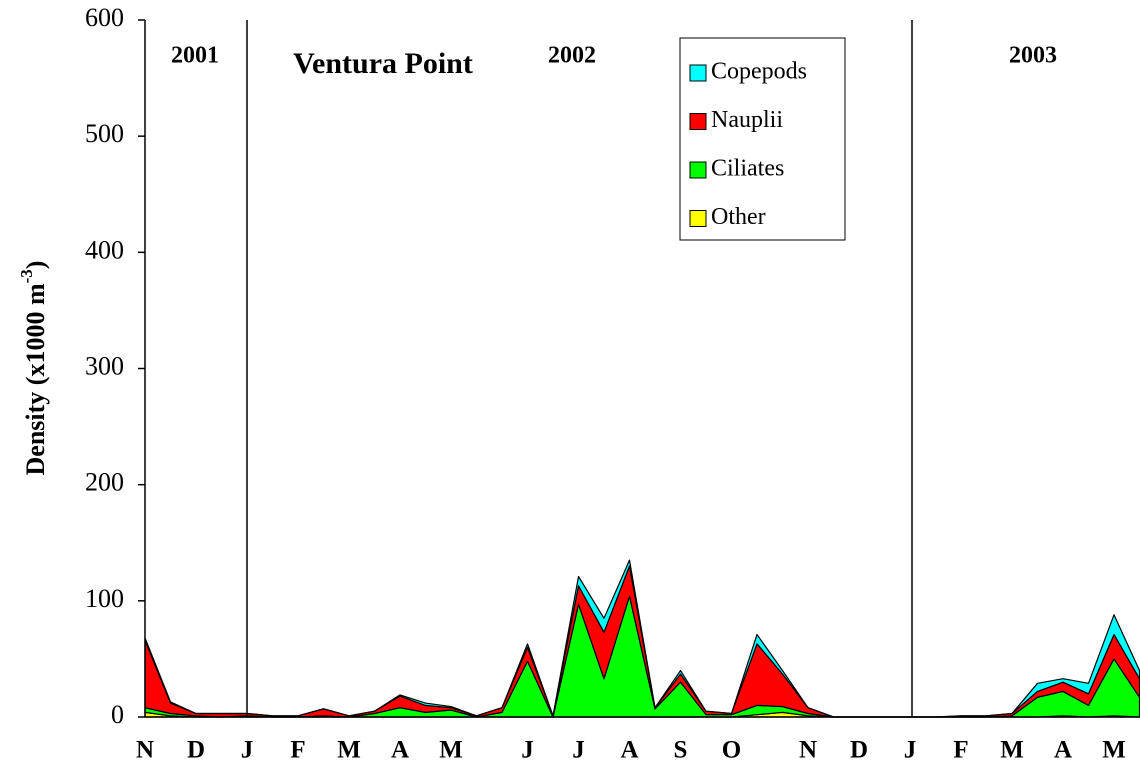  Describe the element at coordinates (35, 379) in the screenshot. I see `y-label-text: Density (x1000 m` at that location.